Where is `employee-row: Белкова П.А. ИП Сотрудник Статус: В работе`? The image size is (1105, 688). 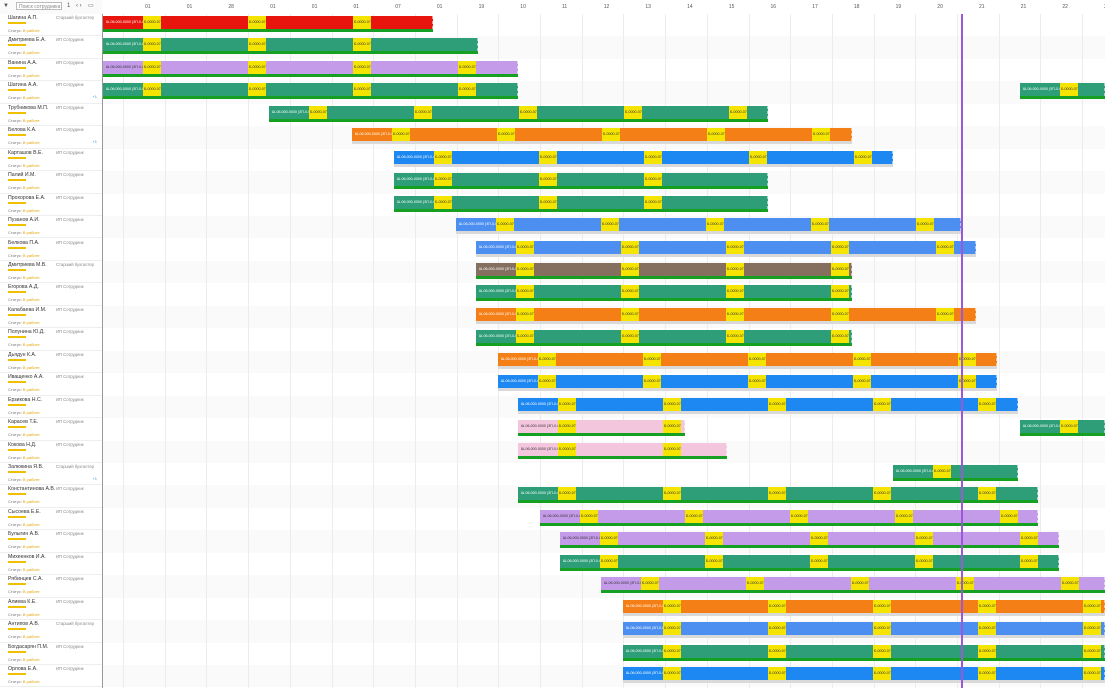 employee-row: Белкова П.А. ИП Сотрудник Статус: В работе is located at coordinates (51, 250).